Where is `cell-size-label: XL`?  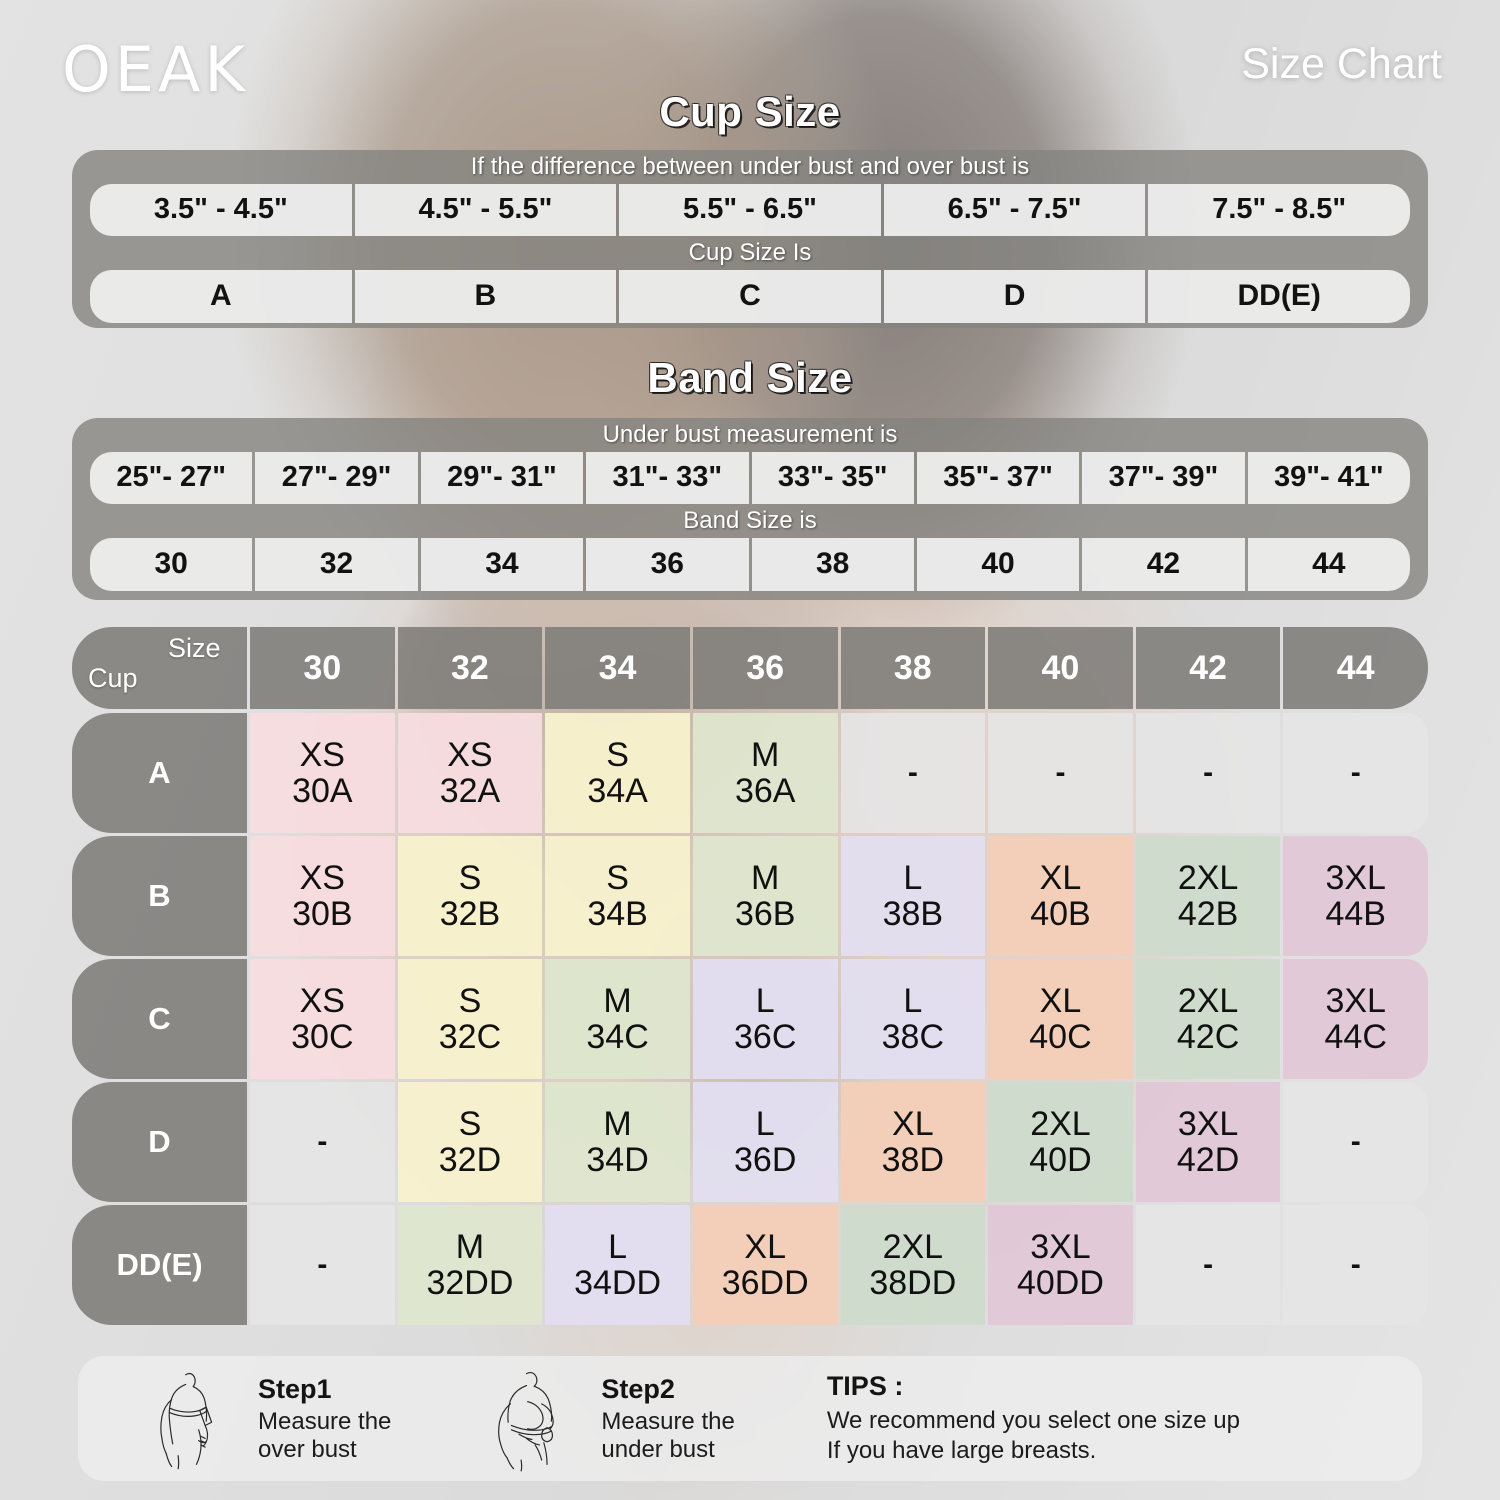 cell-size-label: XL is located at coordinates (913, 1123).